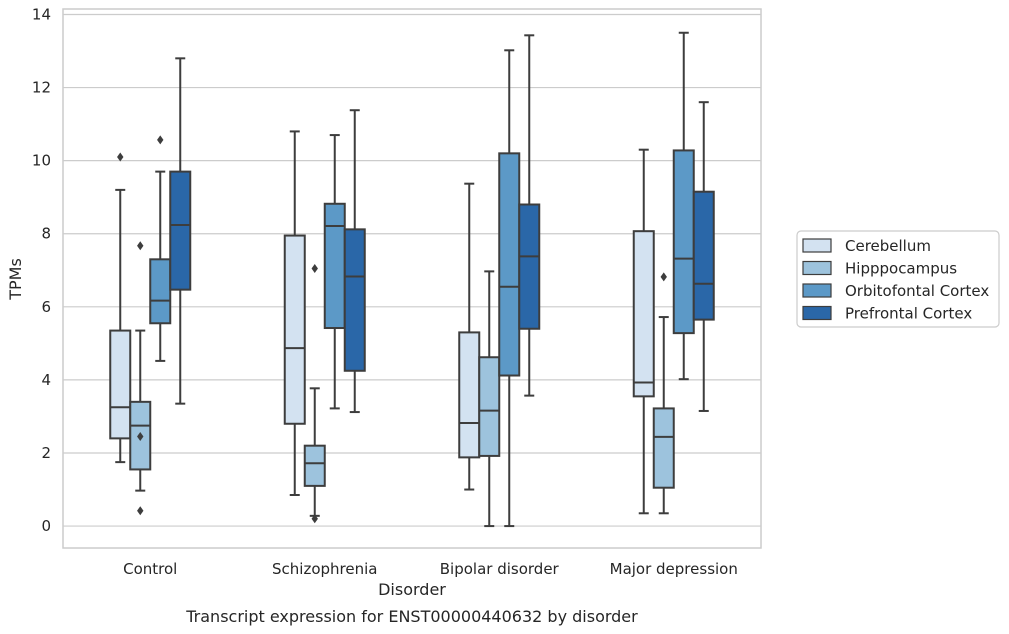  What do you see at coordinates (908, 314) in the screenshot?
I see `legend-label-4: Prefrontal Cortex` at bounding box center [908, 314].